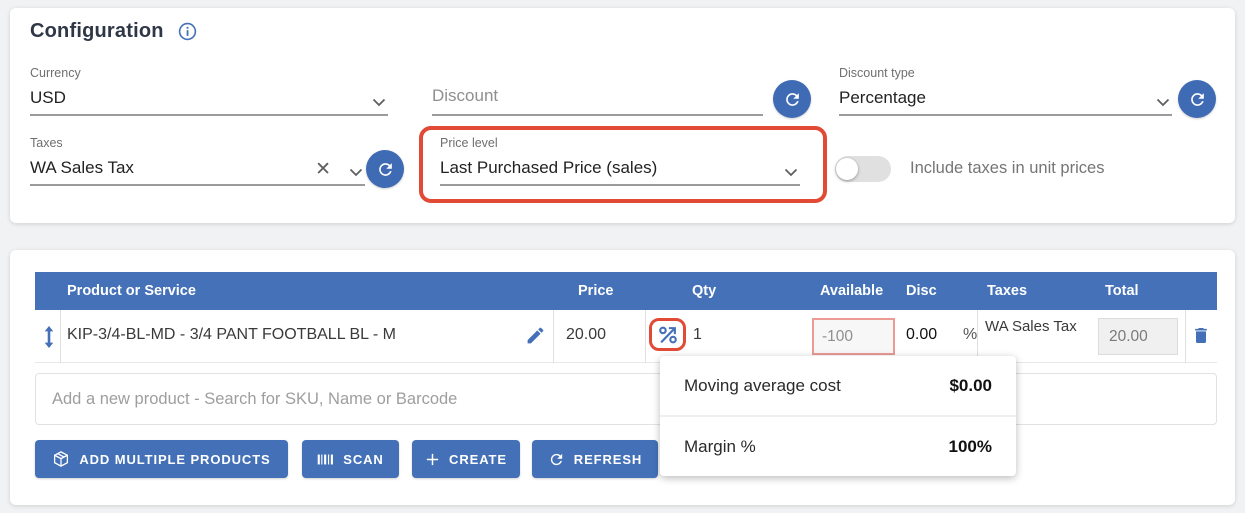  Describe the element at coordinates (197, 161) in the screenshot. I see `taxes-select: Taxes WA Sales Tax ✕` at that location.